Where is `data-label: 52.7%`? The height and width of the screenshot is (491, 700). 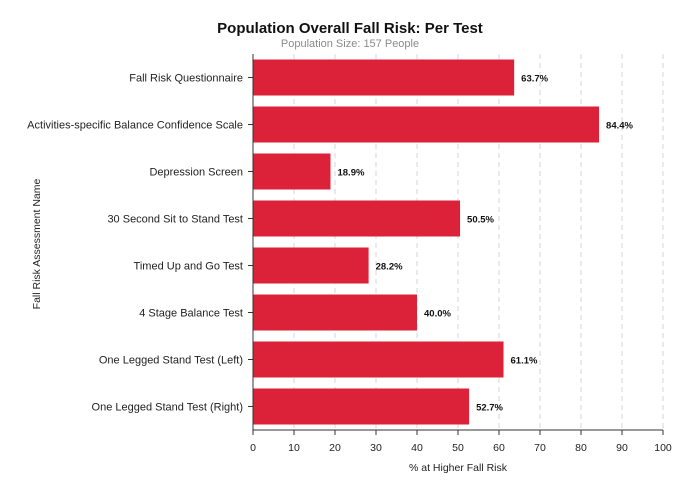 data-label: 52.7% is located at coordinates (489, 408).